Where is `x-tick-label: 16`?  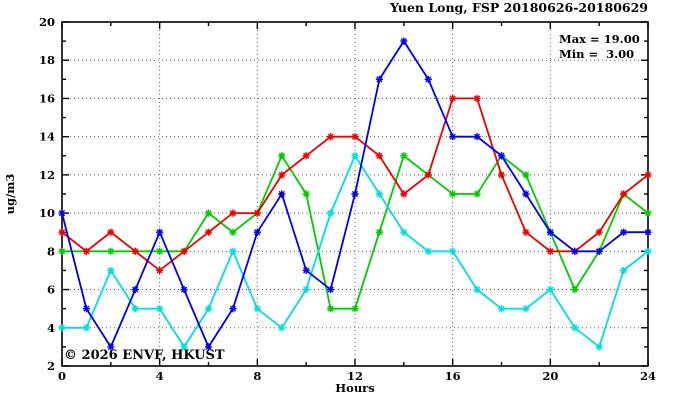 x-tick-label: 16 is located at coordinates (453, 376).